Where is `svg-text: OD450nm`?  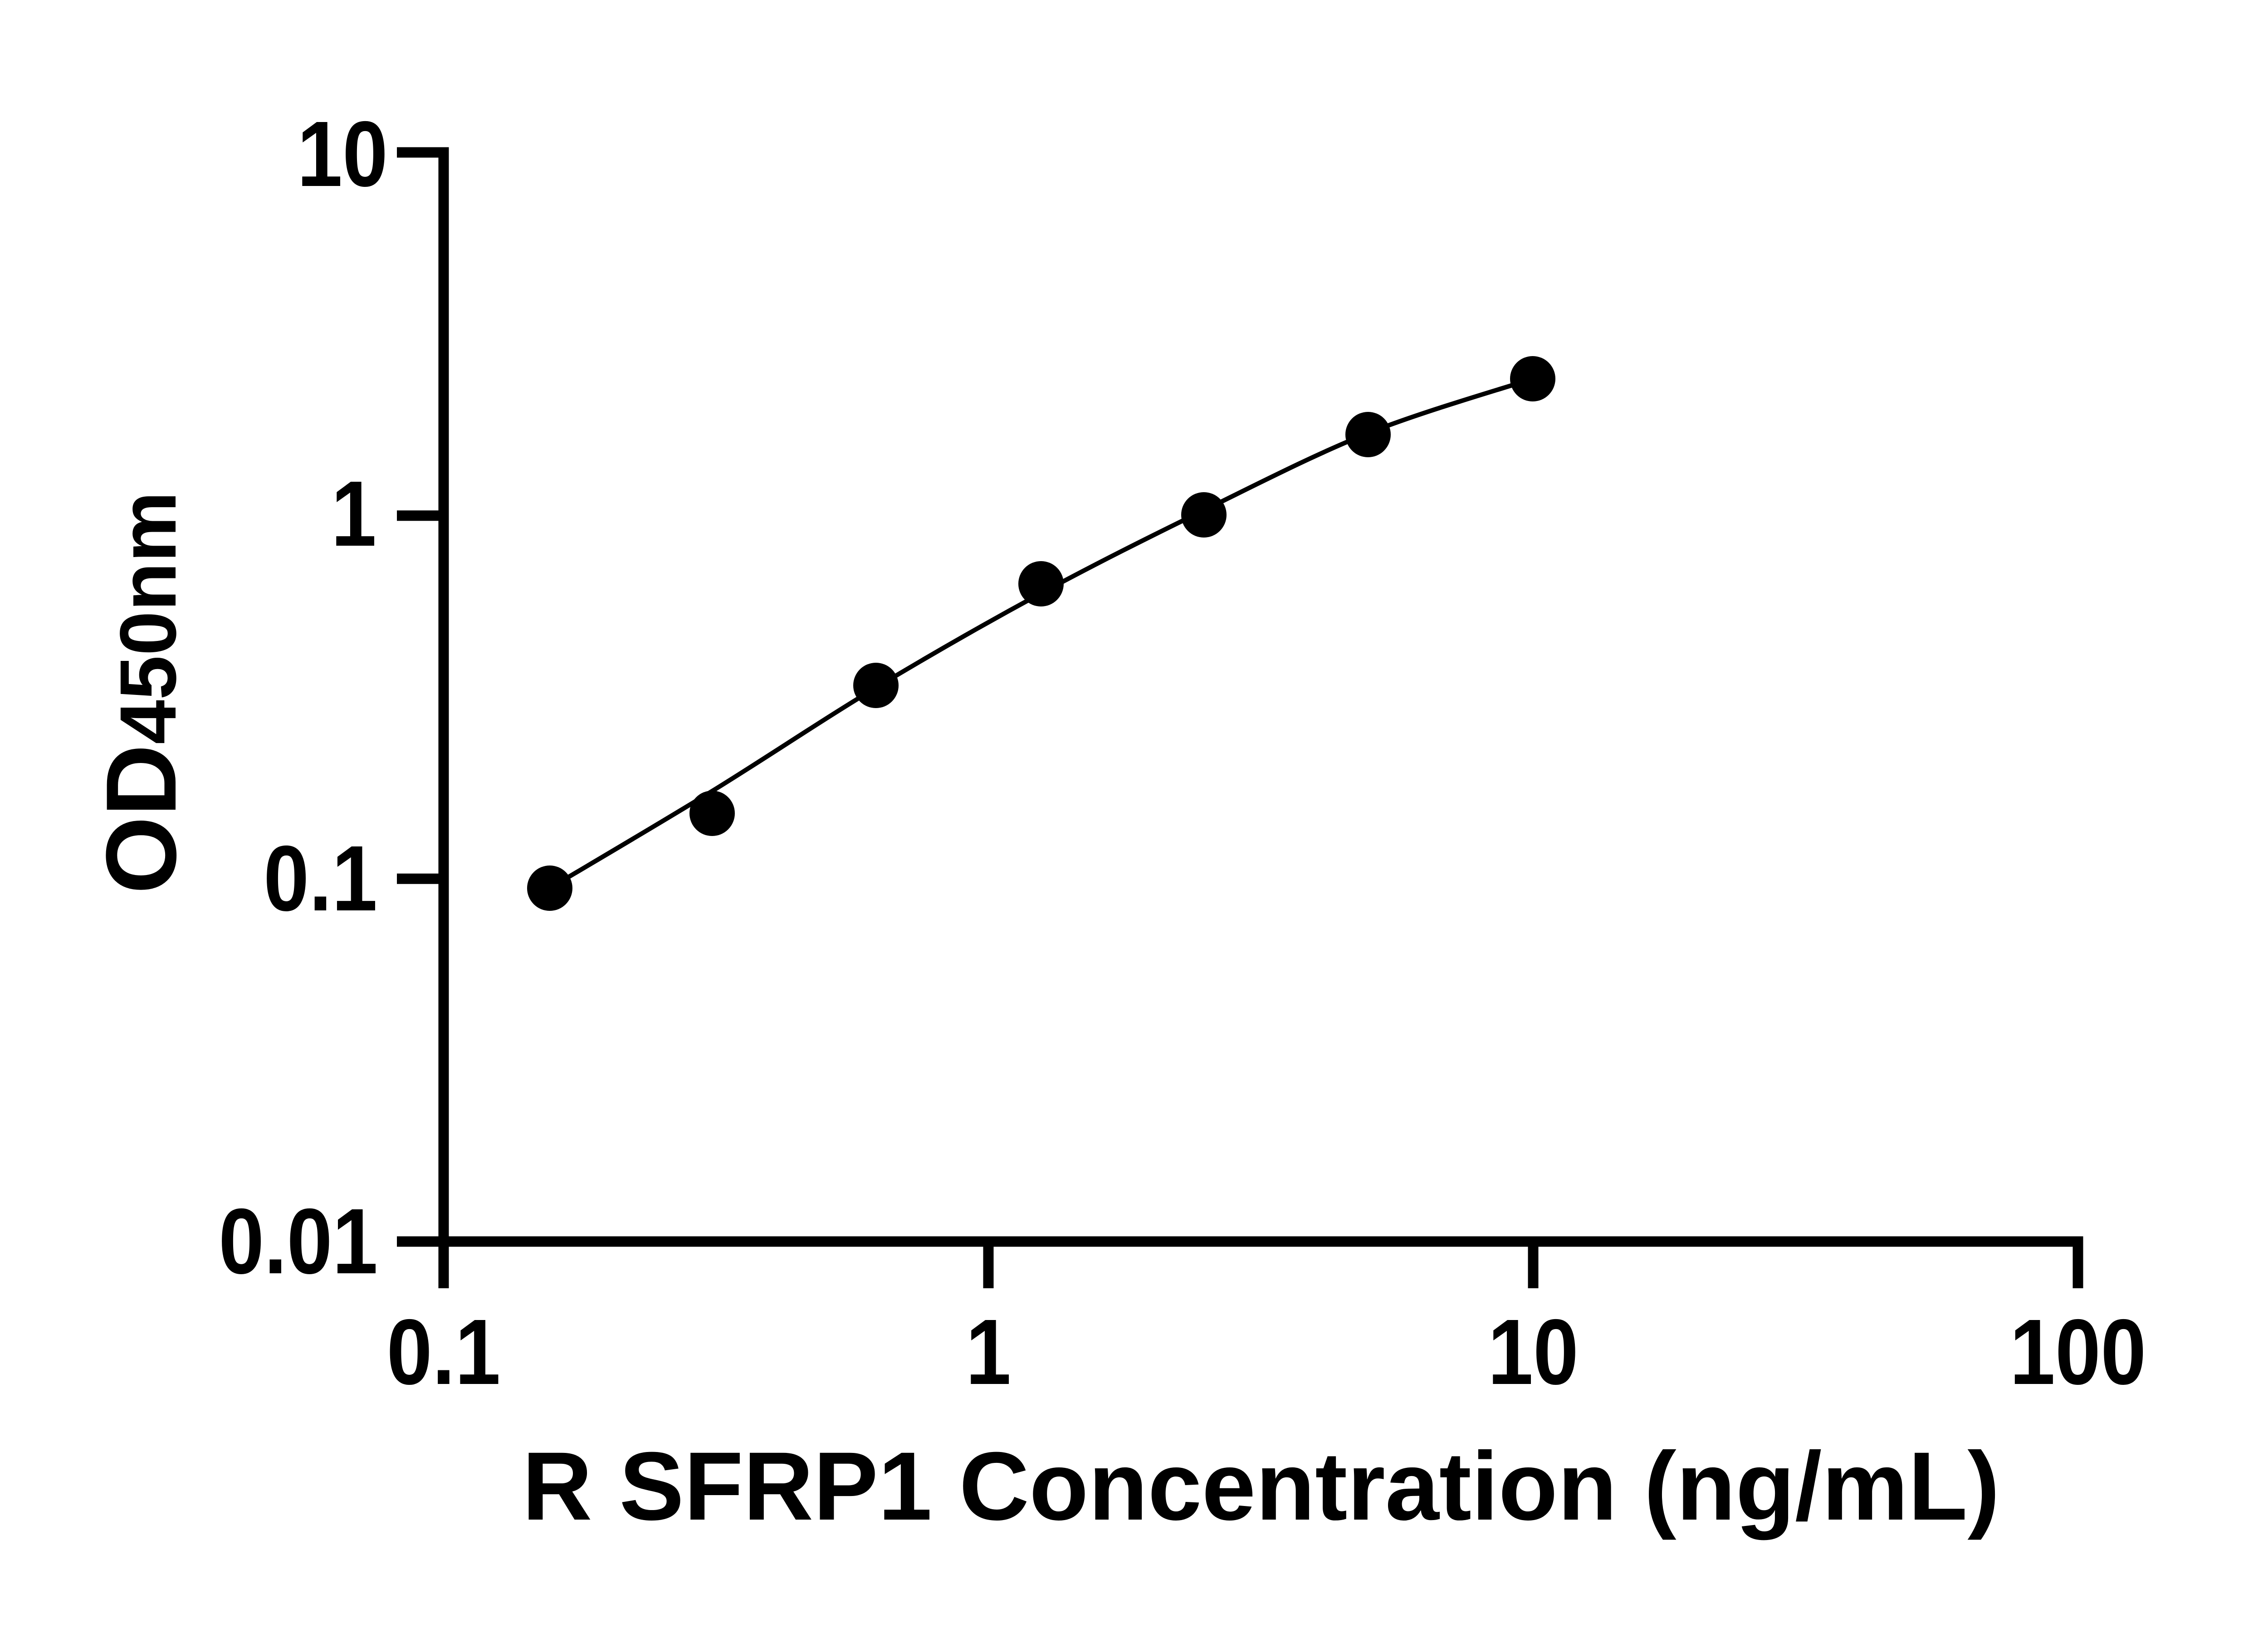
svg-text: OD450nm is located at coordinates (141, 692).